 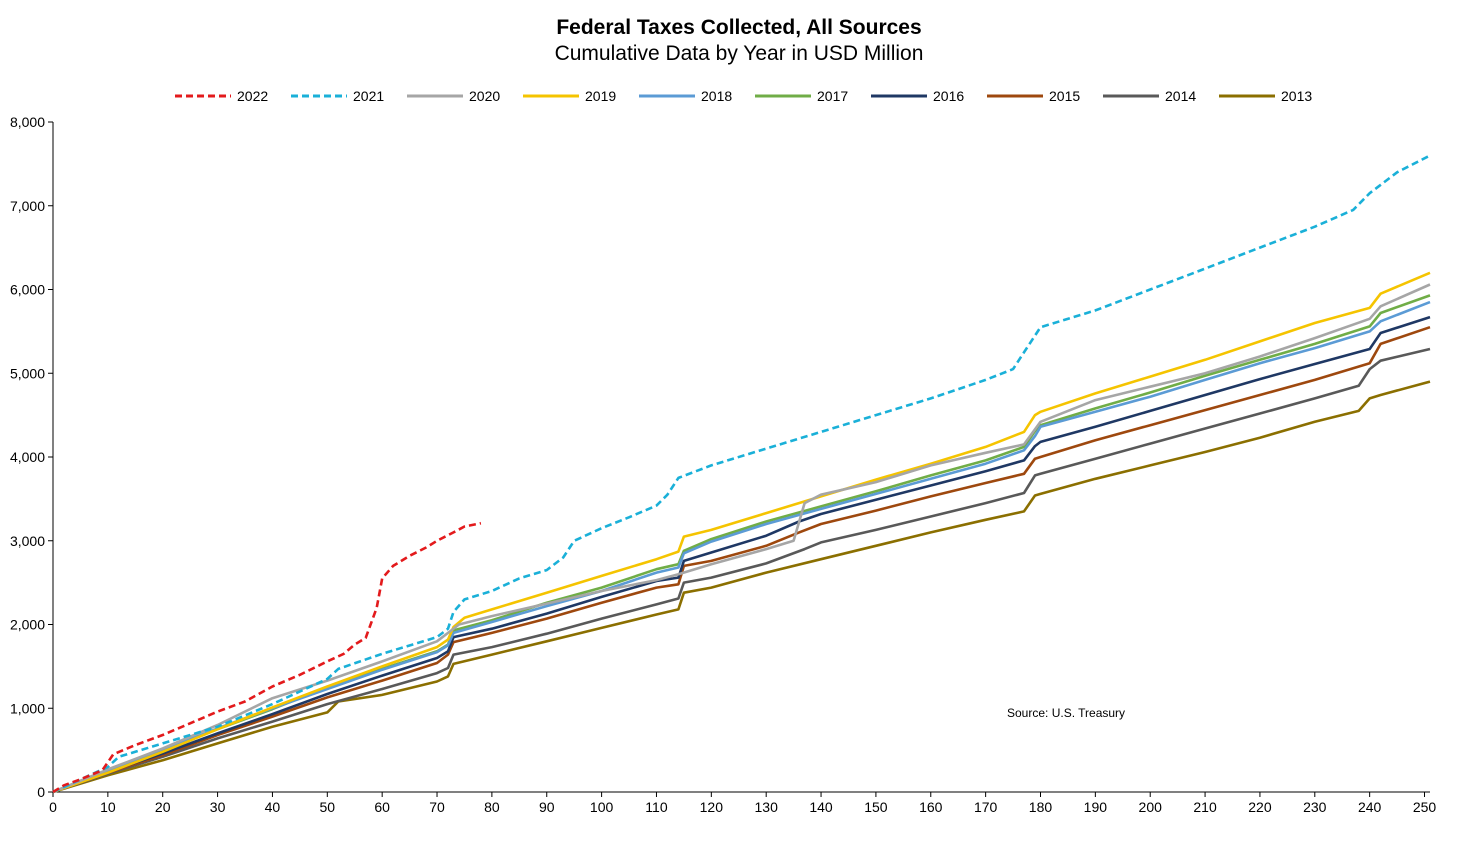 What do you see at coordinates (876, 807) in the screenshot?
I see `x-tick-label: 150` at bounding box center [876, 807].